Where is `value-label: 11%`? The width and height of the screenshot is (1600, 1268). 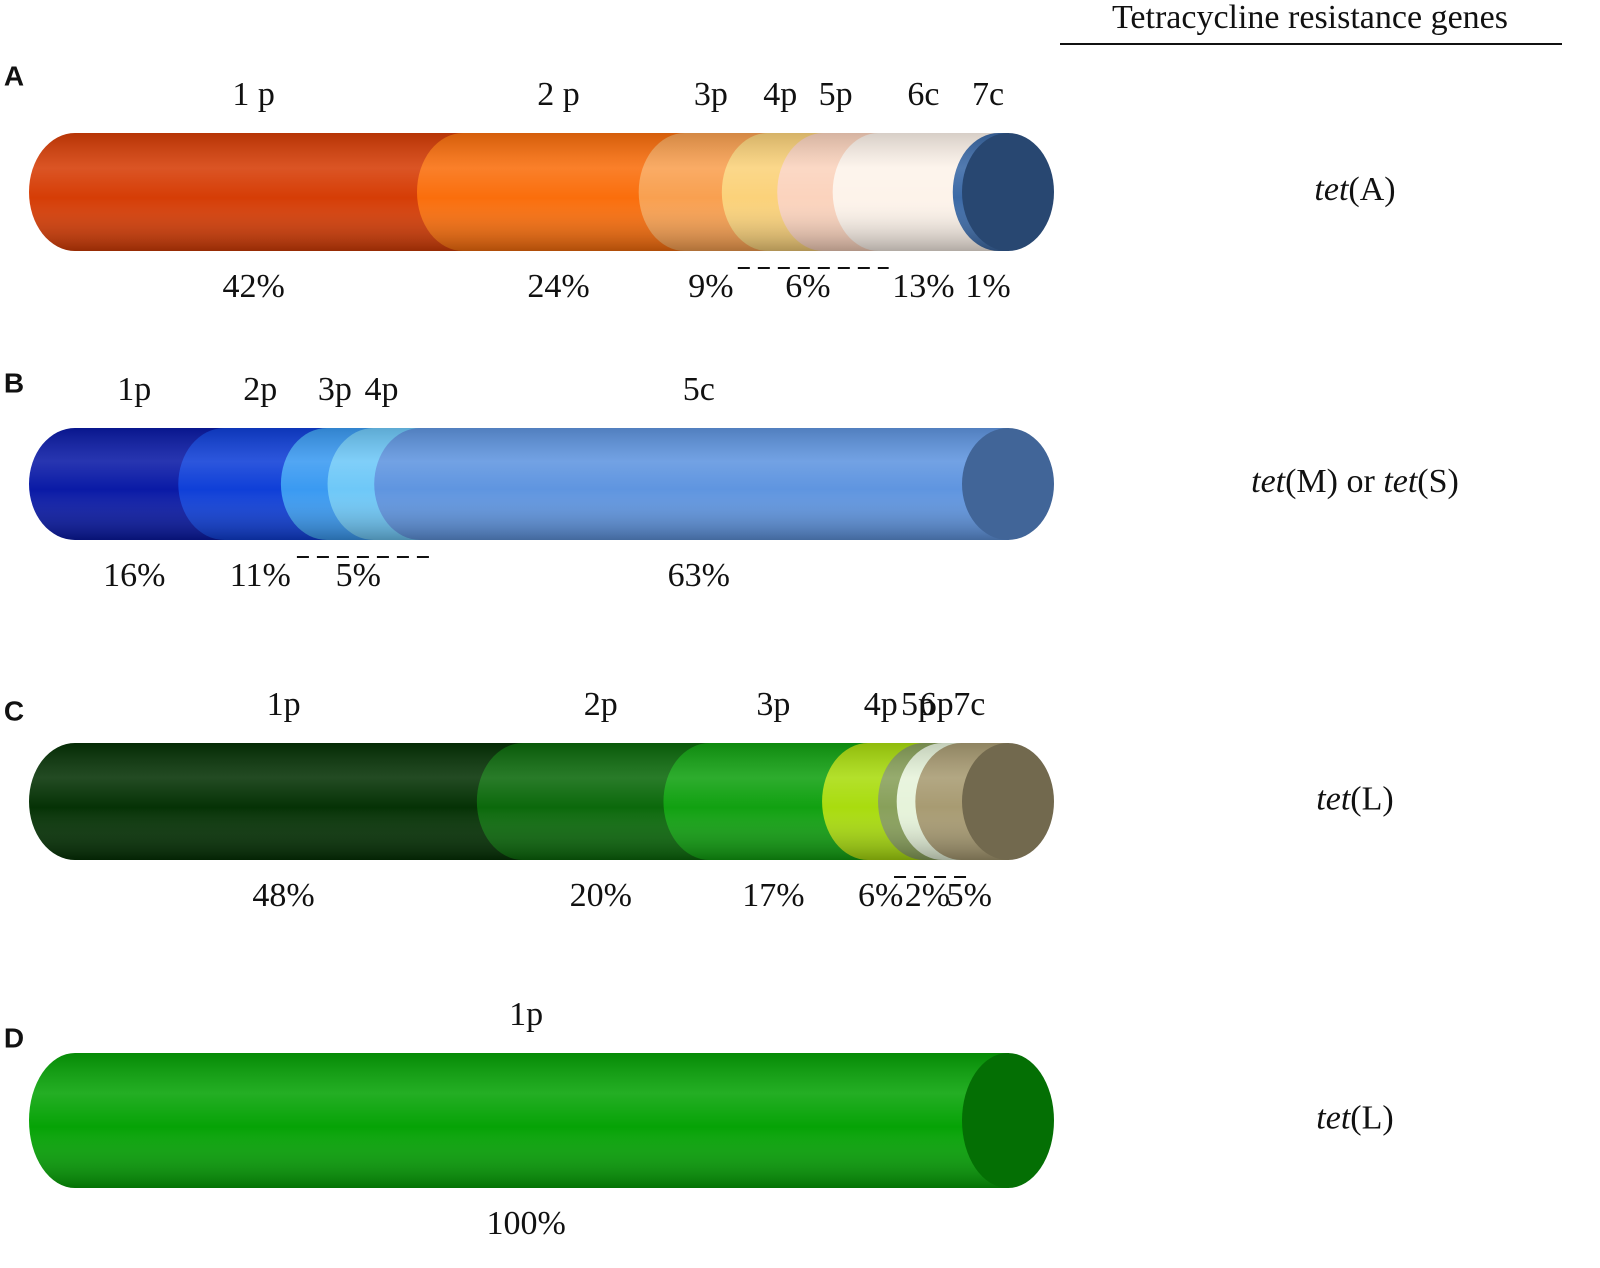
value-label: 11% is located at coordinates (260, 575).